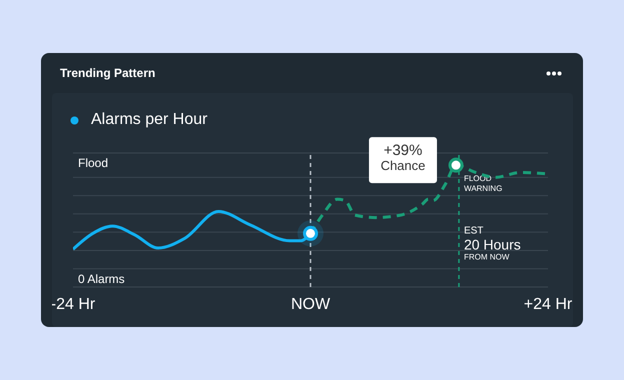 This screenshot has width=624, height=380. I want to click on x-tick-label: +24 Hr, so click(548, 304).